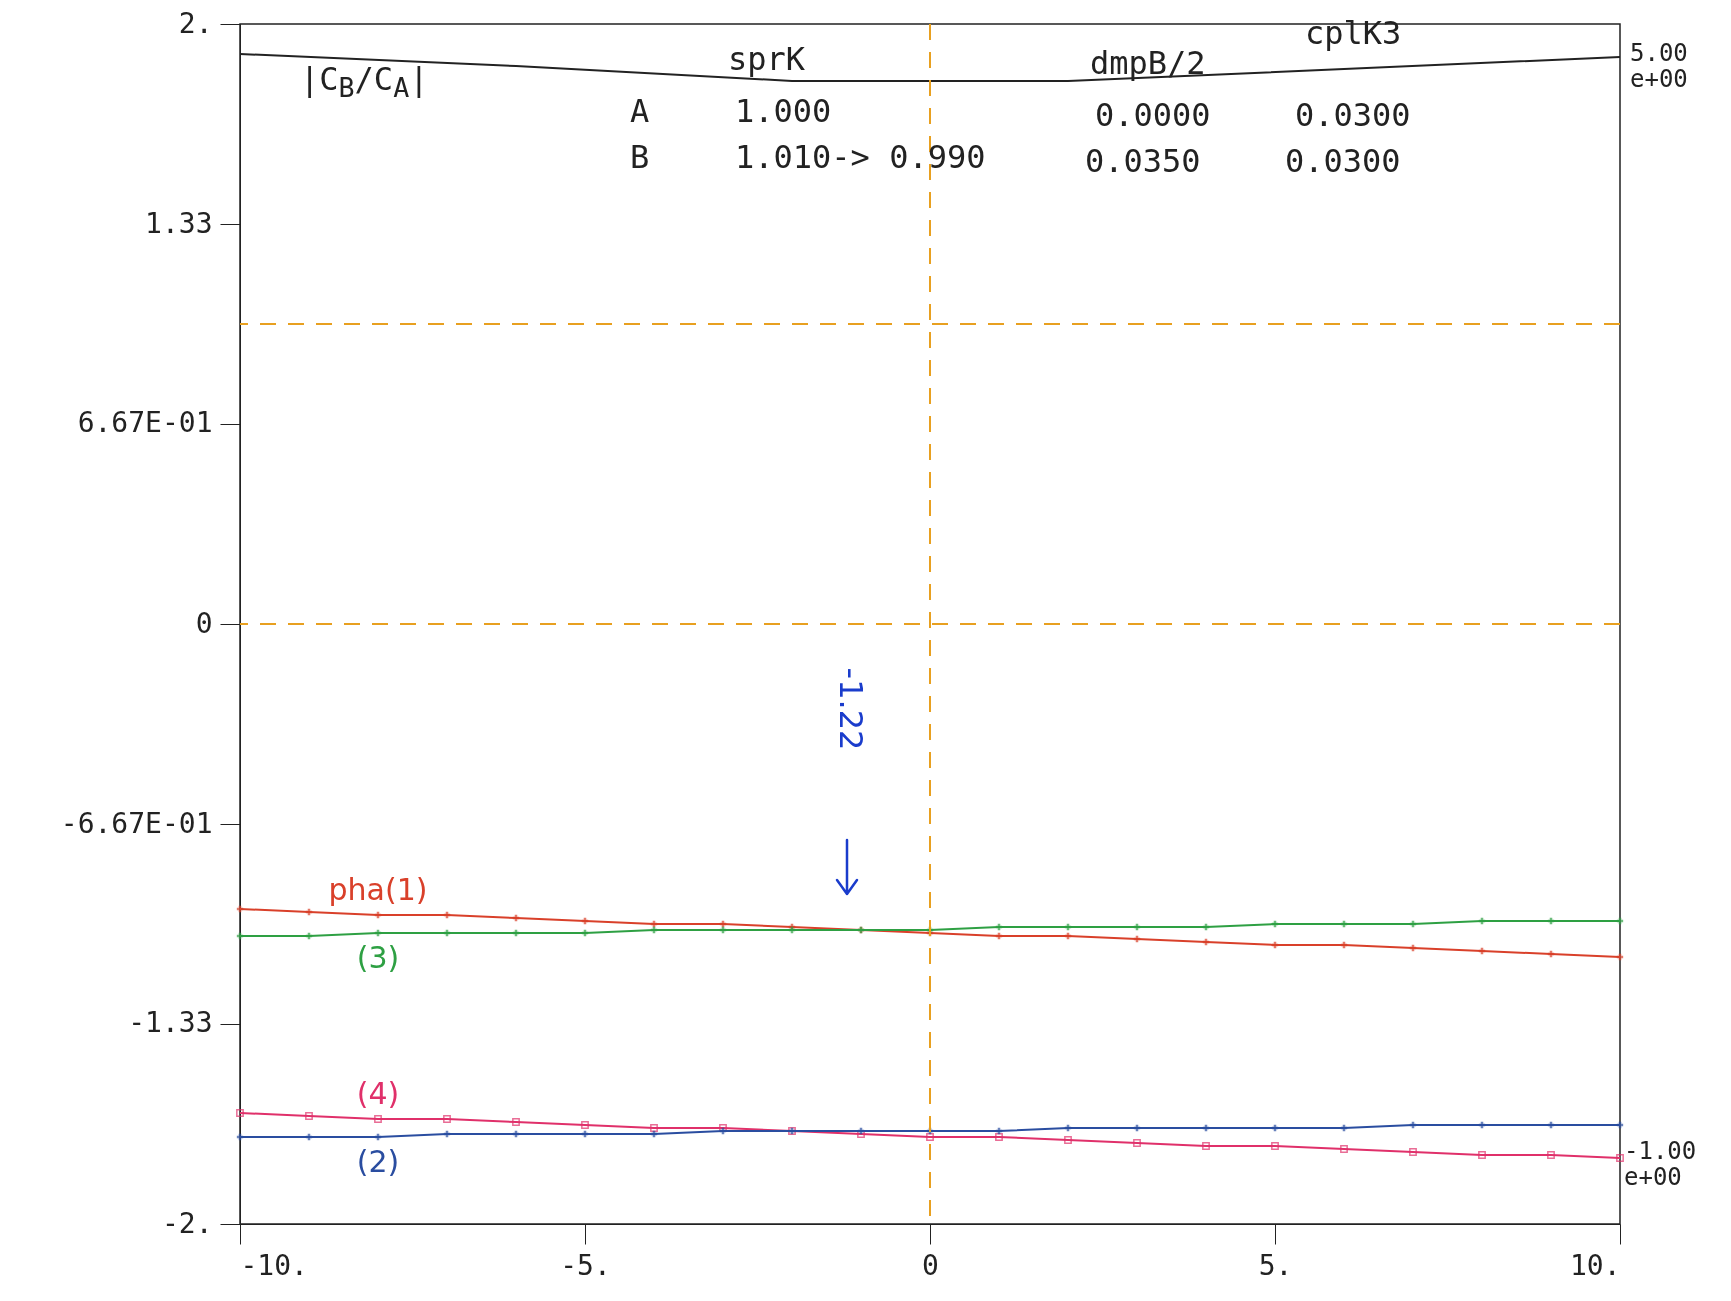 This screenshot has height=1301, width=1731. I want to click on annotation: 1.000, so click(783, 111).